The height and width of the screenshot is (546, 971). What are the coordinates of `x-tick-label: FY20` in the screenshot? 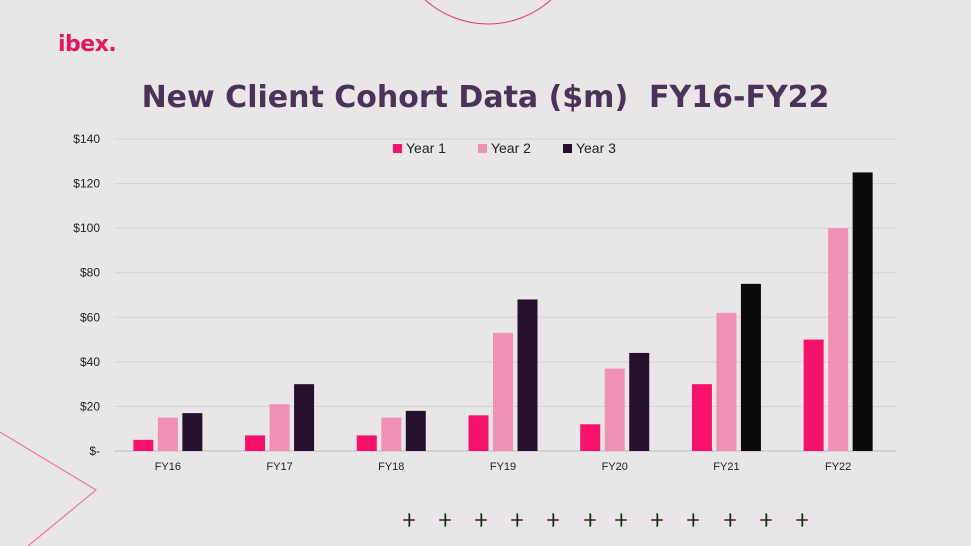 It's located at (615, 467).